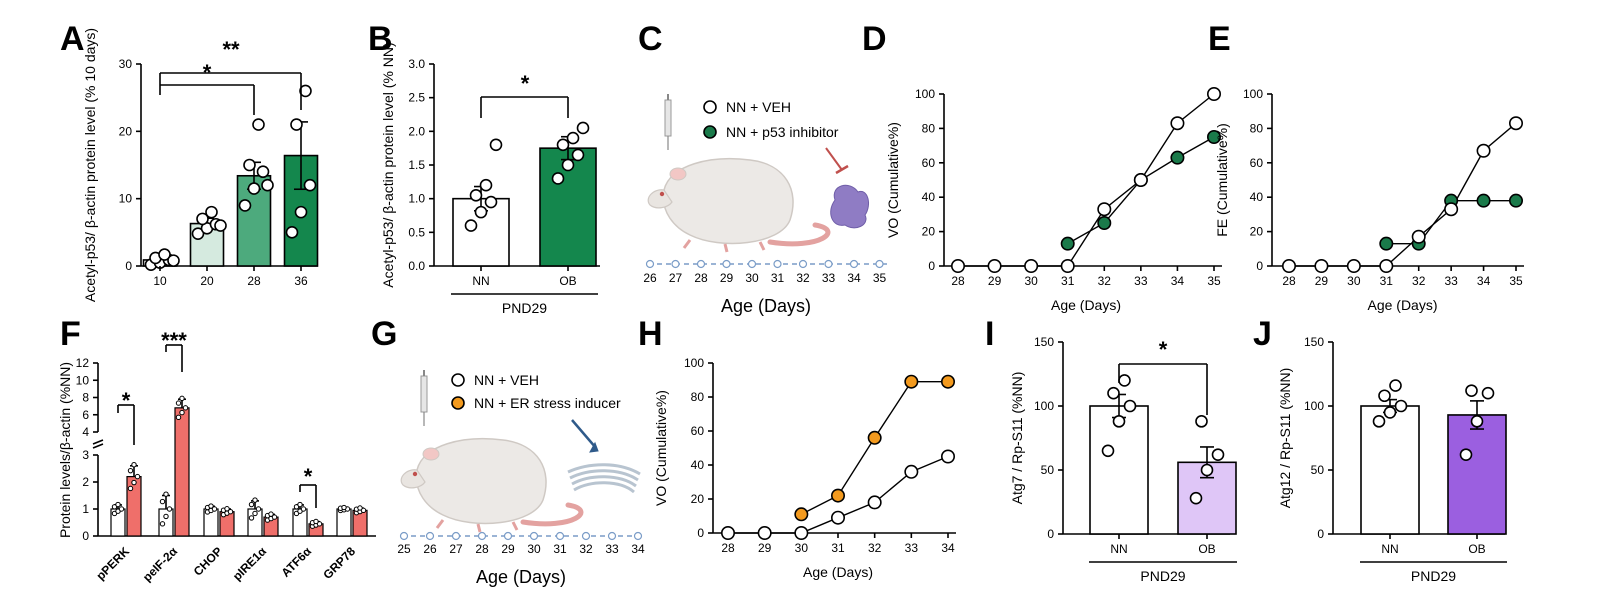 This screenshot has height=614, width=1600. What do you see at coordinates (547, 403) in the screenshot?
I see `legend-label: NN + ER stress inducer` at bounding box center [547, 403].